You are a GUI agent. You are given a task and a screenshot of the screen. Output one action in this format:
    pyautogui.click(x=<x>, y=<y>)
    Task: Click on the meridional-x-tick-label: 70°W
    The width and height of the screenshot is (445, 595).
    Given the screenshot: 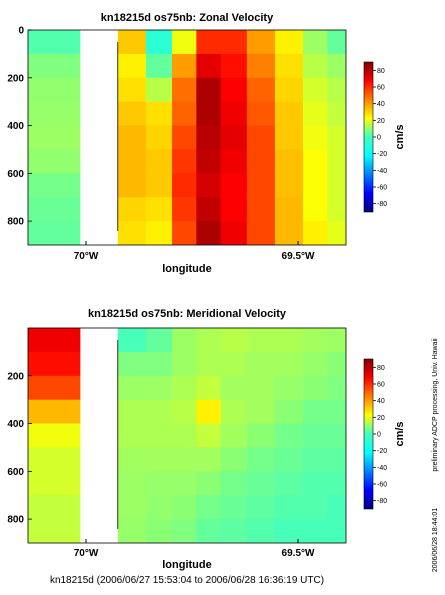 What is the action you would take?
    pyautogui.click(x=86, y=553)
    